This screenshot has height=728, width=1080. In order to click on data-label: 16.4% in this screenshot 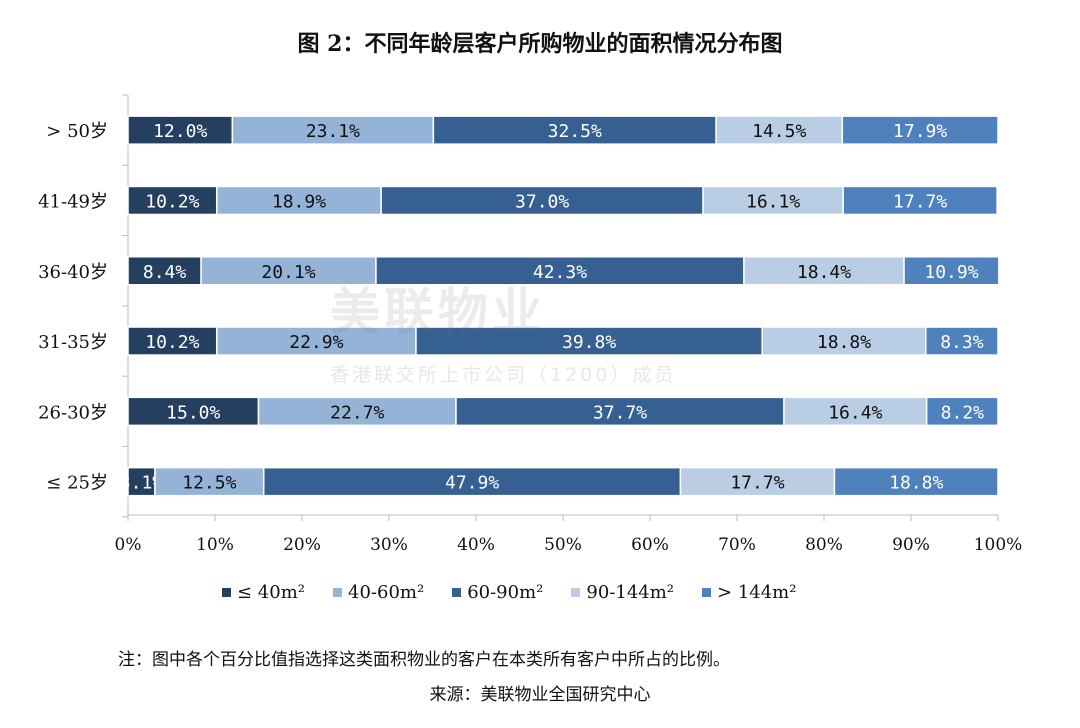, I will do `click(855, 412)`.